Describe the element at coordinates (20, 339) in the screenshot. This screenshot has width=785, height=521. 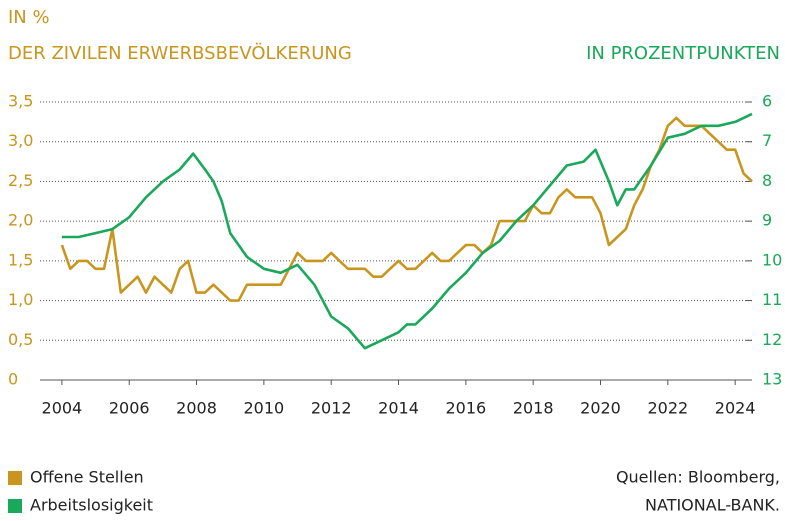
I see `y-tick-label: 0,5` at that location.